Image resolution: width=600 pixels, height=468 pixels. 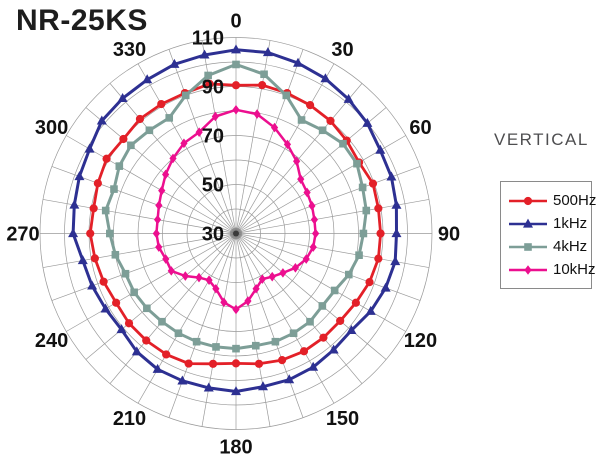 I want to click on orientation-label: VERTICAL, so click(x=541, y=139).